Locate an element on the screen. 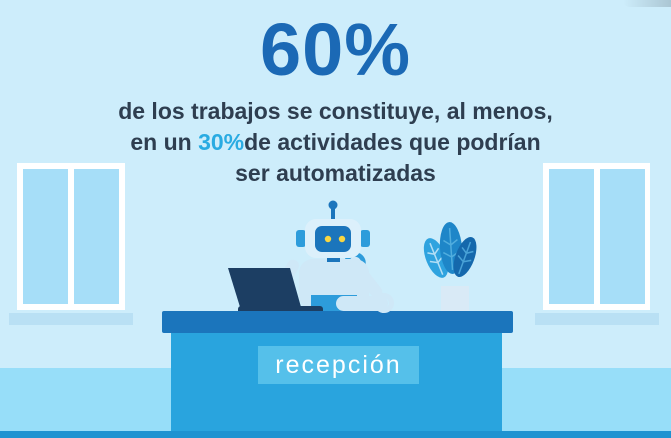 The width and height of the screenshot is (671, 438). potted-plant is located at coordinates (450, 267).